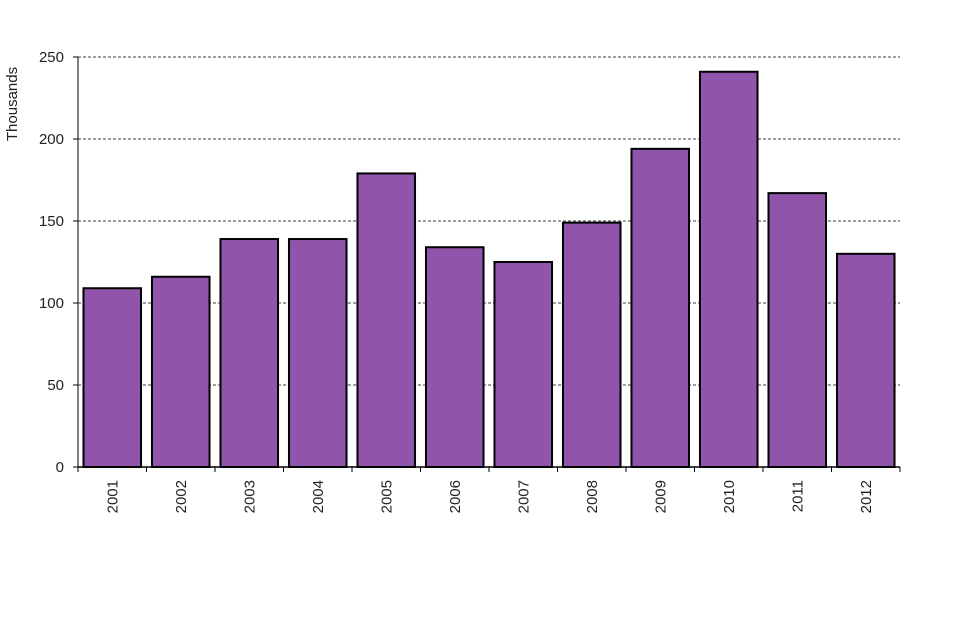 Image resolution: width=960 pixels, height=640 pixels. What do you see at coordinates (386, 496) in the screenshot?
I see `x-tick-label: 2005` at bounding box center [386, 496].